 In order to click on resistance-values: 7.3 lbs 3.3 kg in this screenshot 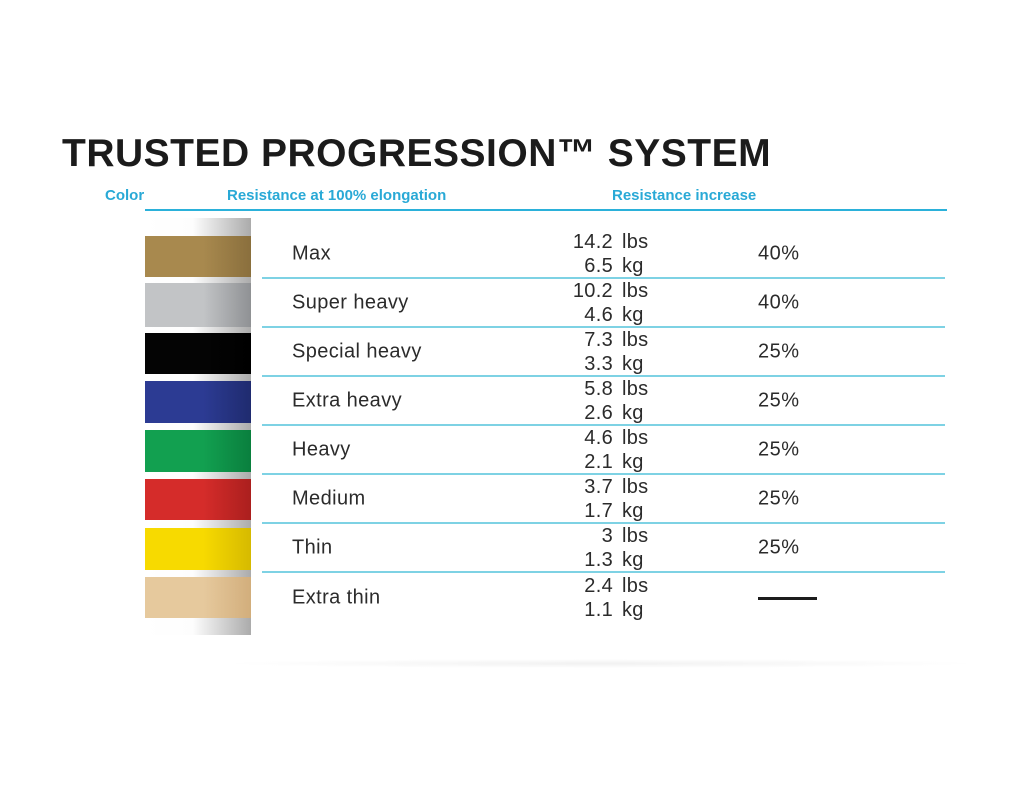, I will do `click(599, 352)`.